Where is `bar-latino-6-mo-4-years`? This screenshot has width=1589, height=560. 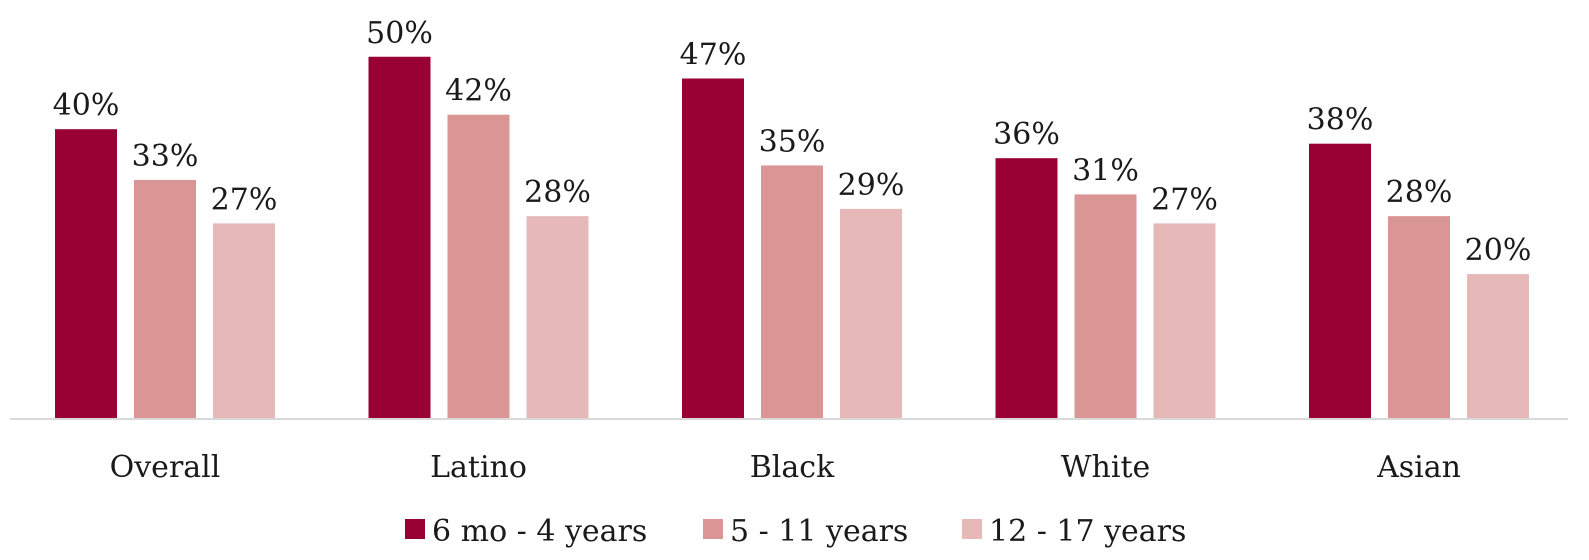 bar-latino-6-mo-4-years is located at coordinates (399, 237).